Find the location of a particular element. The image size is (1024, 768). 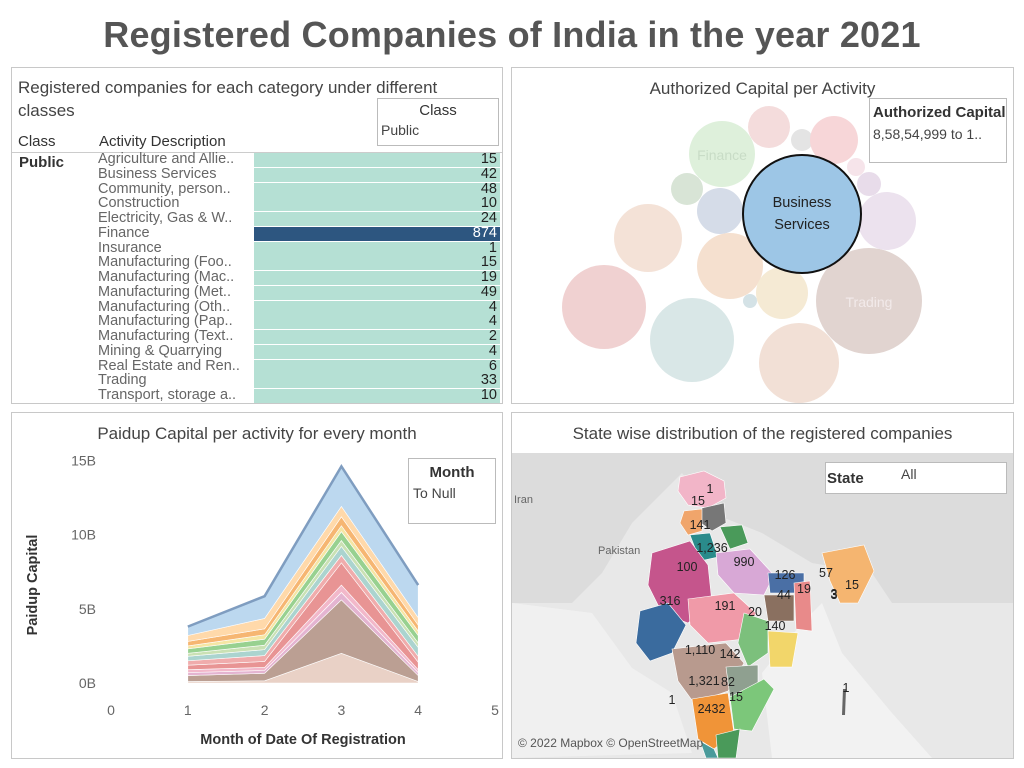

place-label-iran: Iran is located at coordinates (523, 500).